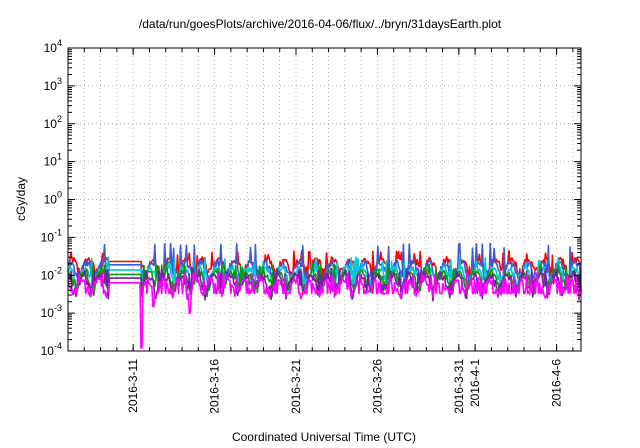 The height and width of the screenshot is (448, 640). I want to click on y-tick-label: 10⁻¹, so click(51, 235).